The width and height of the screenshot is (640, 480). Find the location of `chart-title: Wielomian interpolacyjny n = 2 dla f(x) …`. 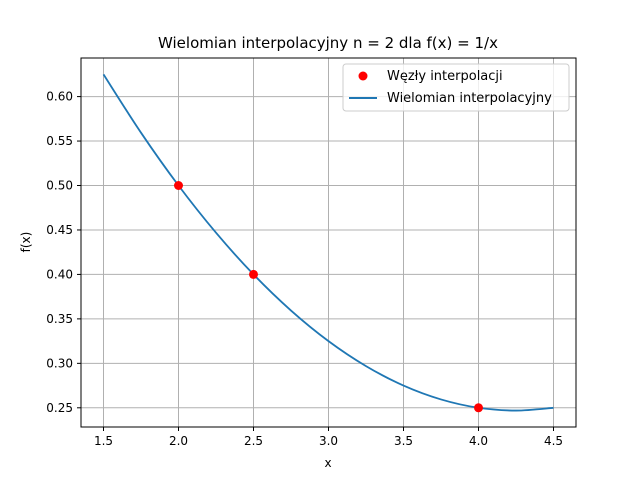

chart-title: Wielomian interpolacyjny n = 2 dla f(x) … is located at coordinates (328, 43).